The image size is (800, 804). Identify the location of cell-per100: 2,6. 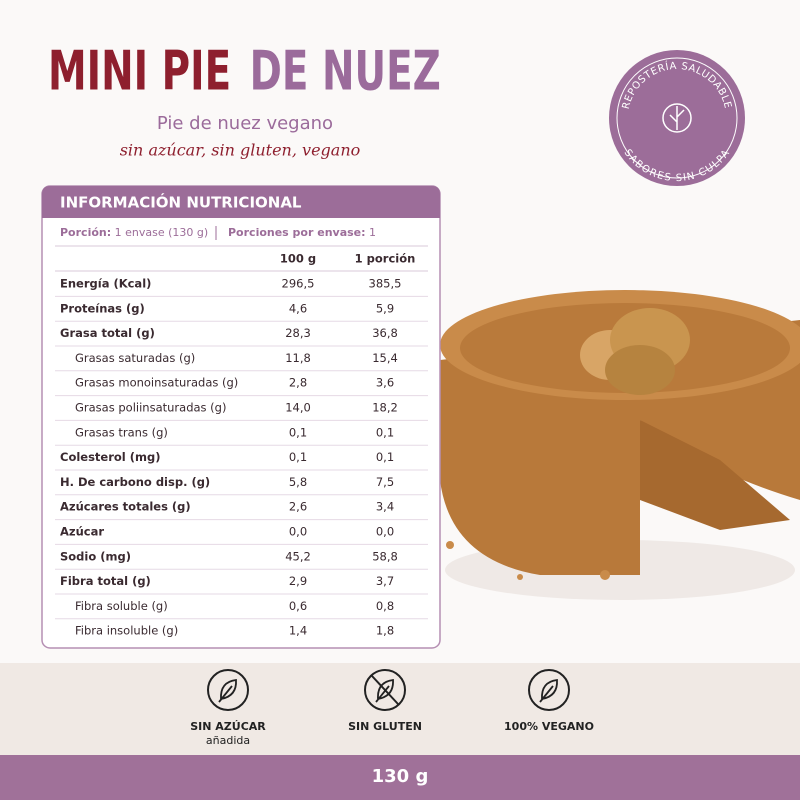
(298, 507).